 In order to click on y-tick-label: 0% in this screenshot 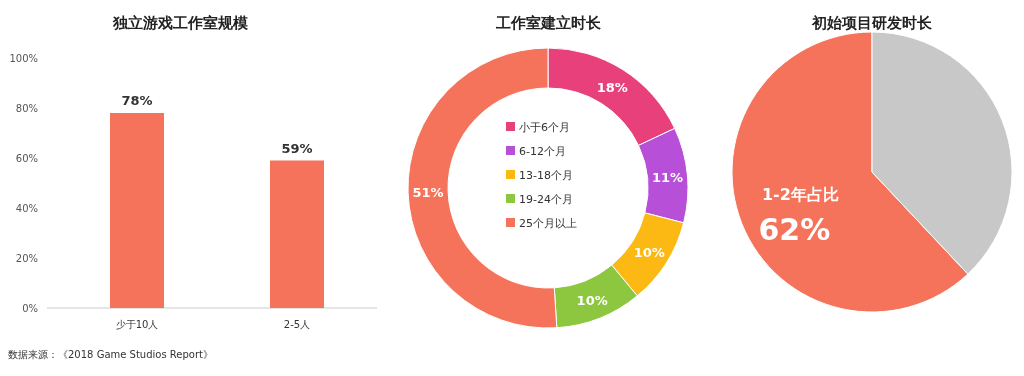, I will do `click(30, 308)`.